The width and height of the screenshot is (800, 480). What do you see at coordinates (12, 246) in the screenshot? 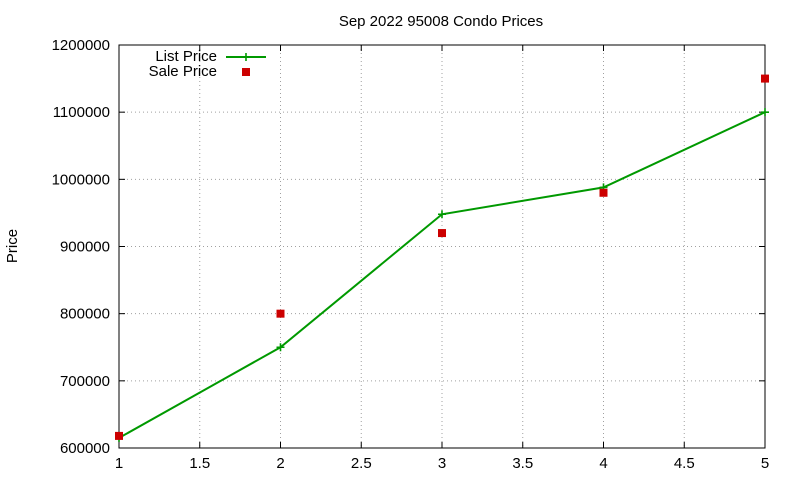
I see `y-axis-title: Price` at bounding box center [12, 246].